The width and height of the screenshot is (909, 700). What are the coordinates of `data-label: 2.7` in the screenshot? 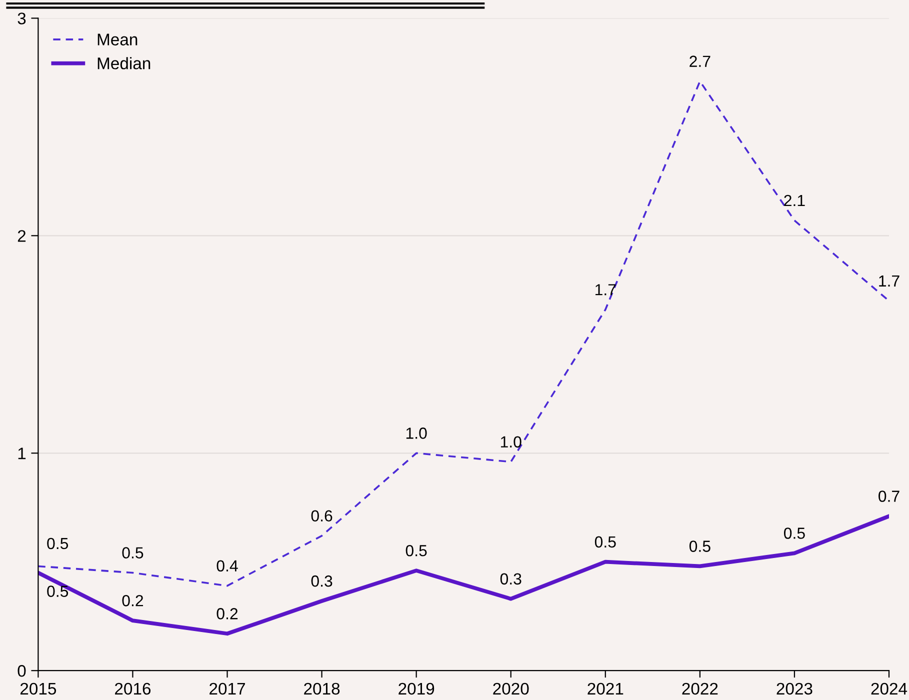 It's located at (700, 61).